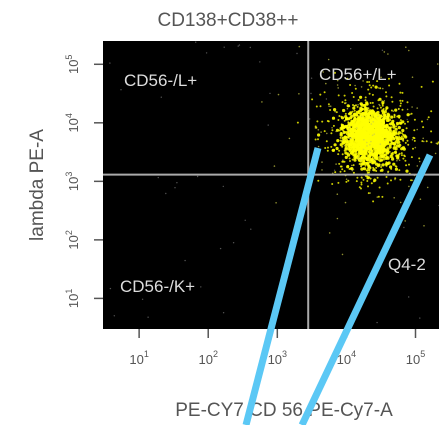 The width and height of the screenshot is (439, 425). What do you see at coordinates (227, 20) in the screenshot?
I see `chart-title: CD138+CD38++` at bounding box center [227, 20].